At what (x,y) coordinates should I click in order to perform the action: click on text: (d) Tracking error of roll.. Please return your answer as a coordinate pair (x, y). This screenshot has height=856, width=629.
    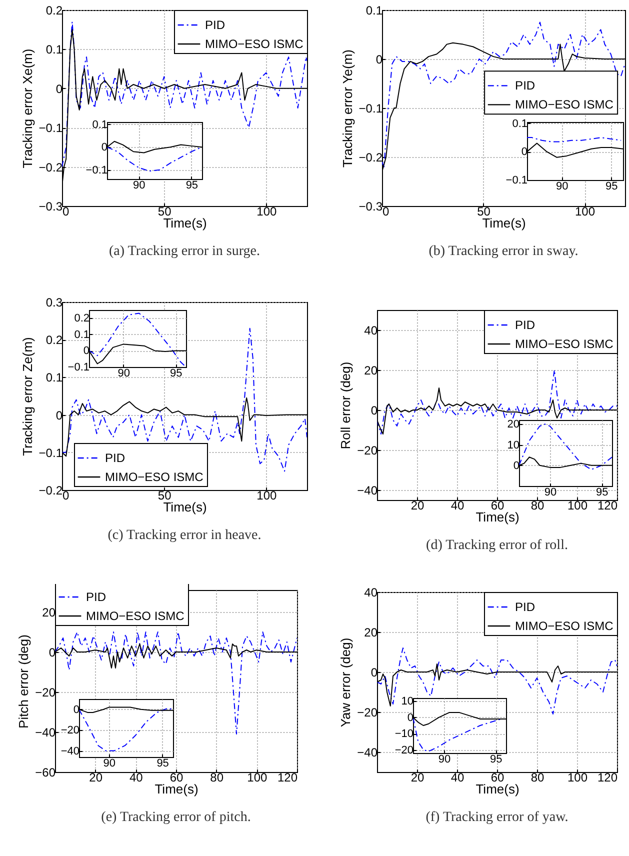
    Looking at the image, I should click on (497, 545).